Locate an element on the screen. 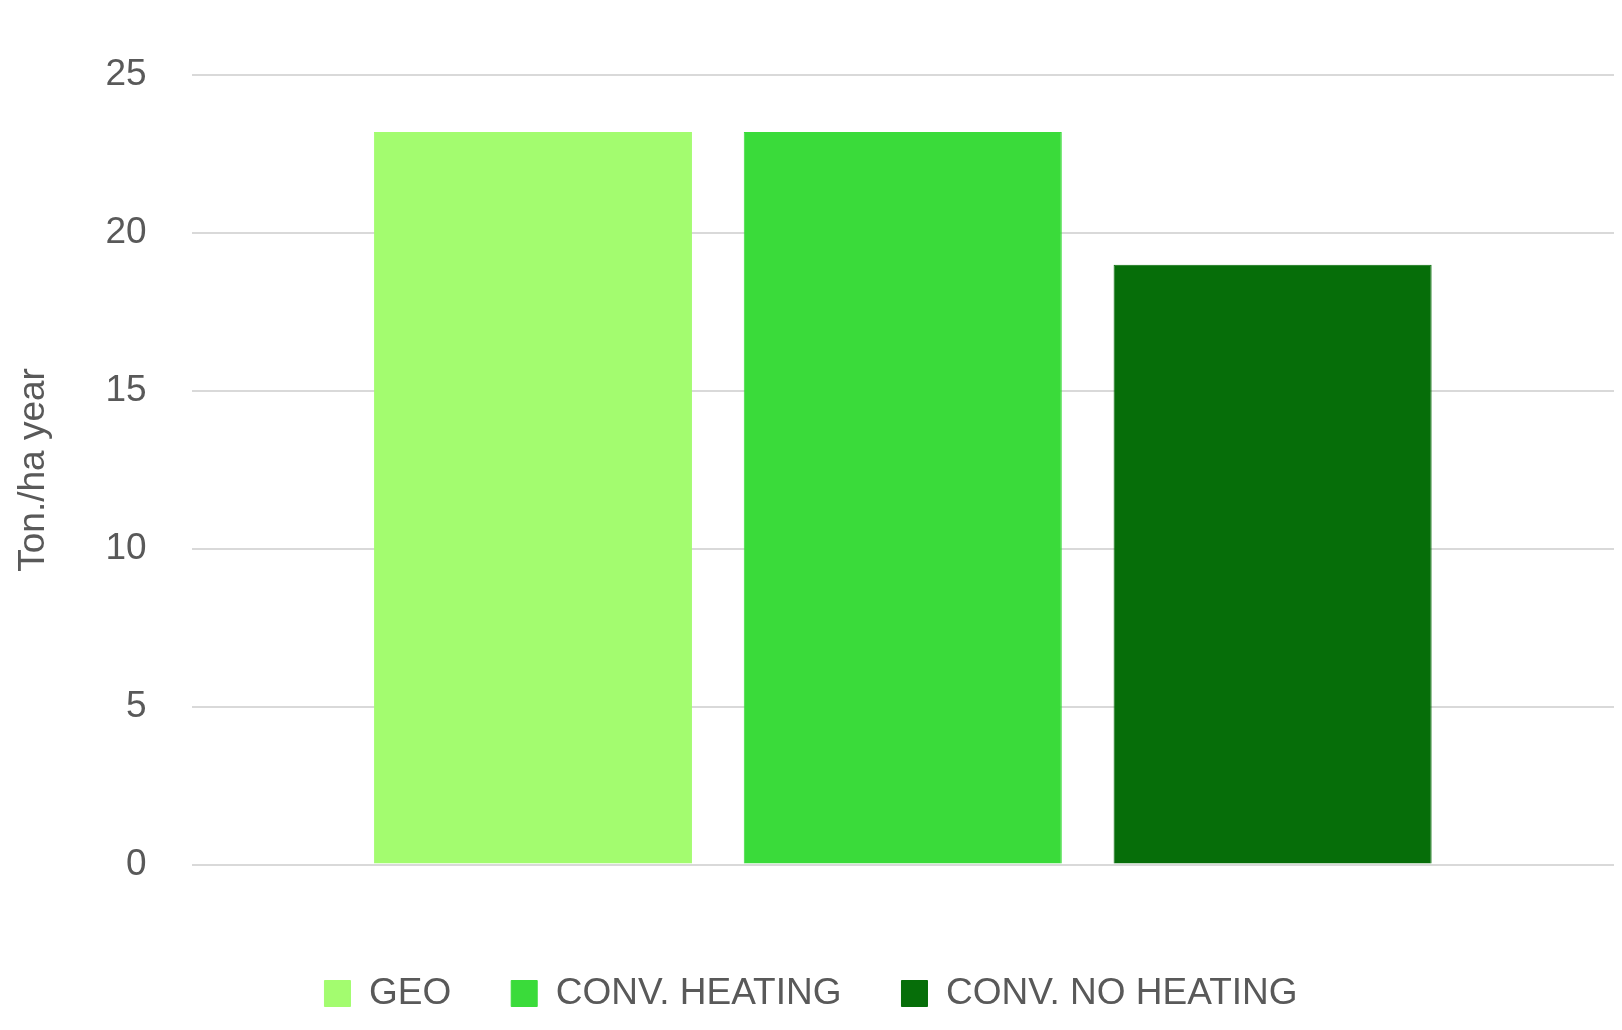 This screenshot has width=1622, height=1030. y-tick-label: 5 is located at coordinates (136, 704).